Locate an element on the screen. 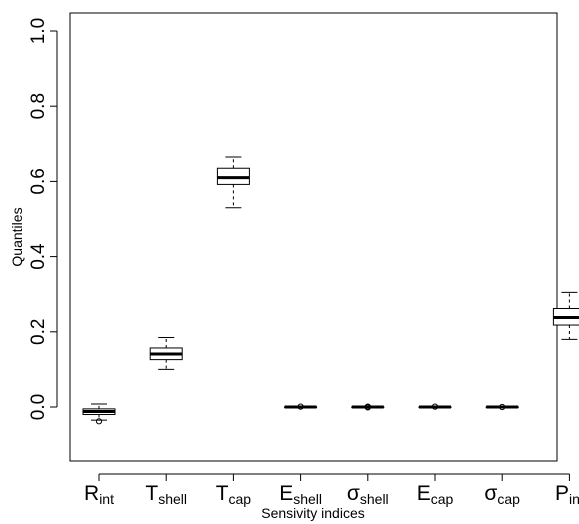 The height and width of the screenshot is (524, 579). y-tick-label: 1.0 is located at coordinates (38, 31).